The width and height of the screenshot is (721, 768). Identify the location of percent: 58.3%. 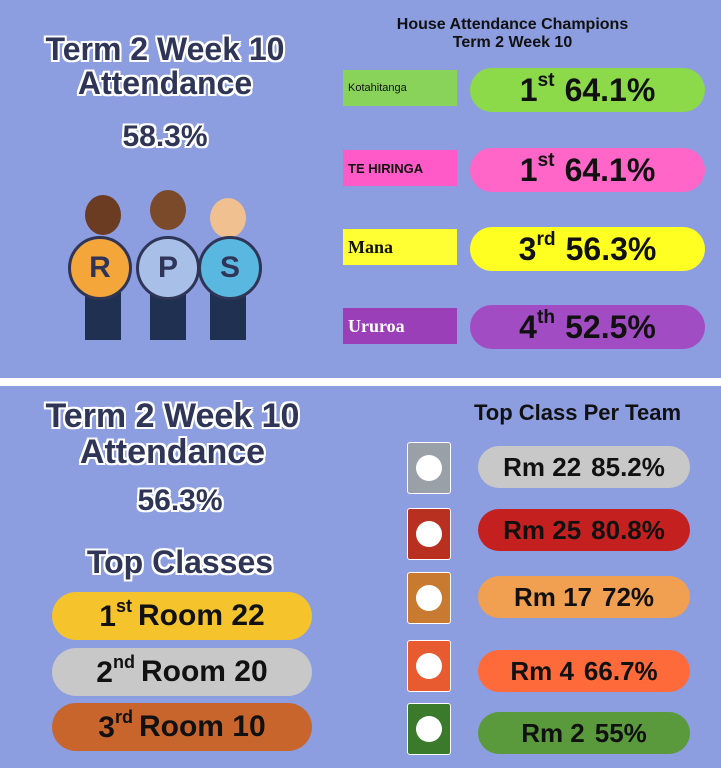
(165, 136).